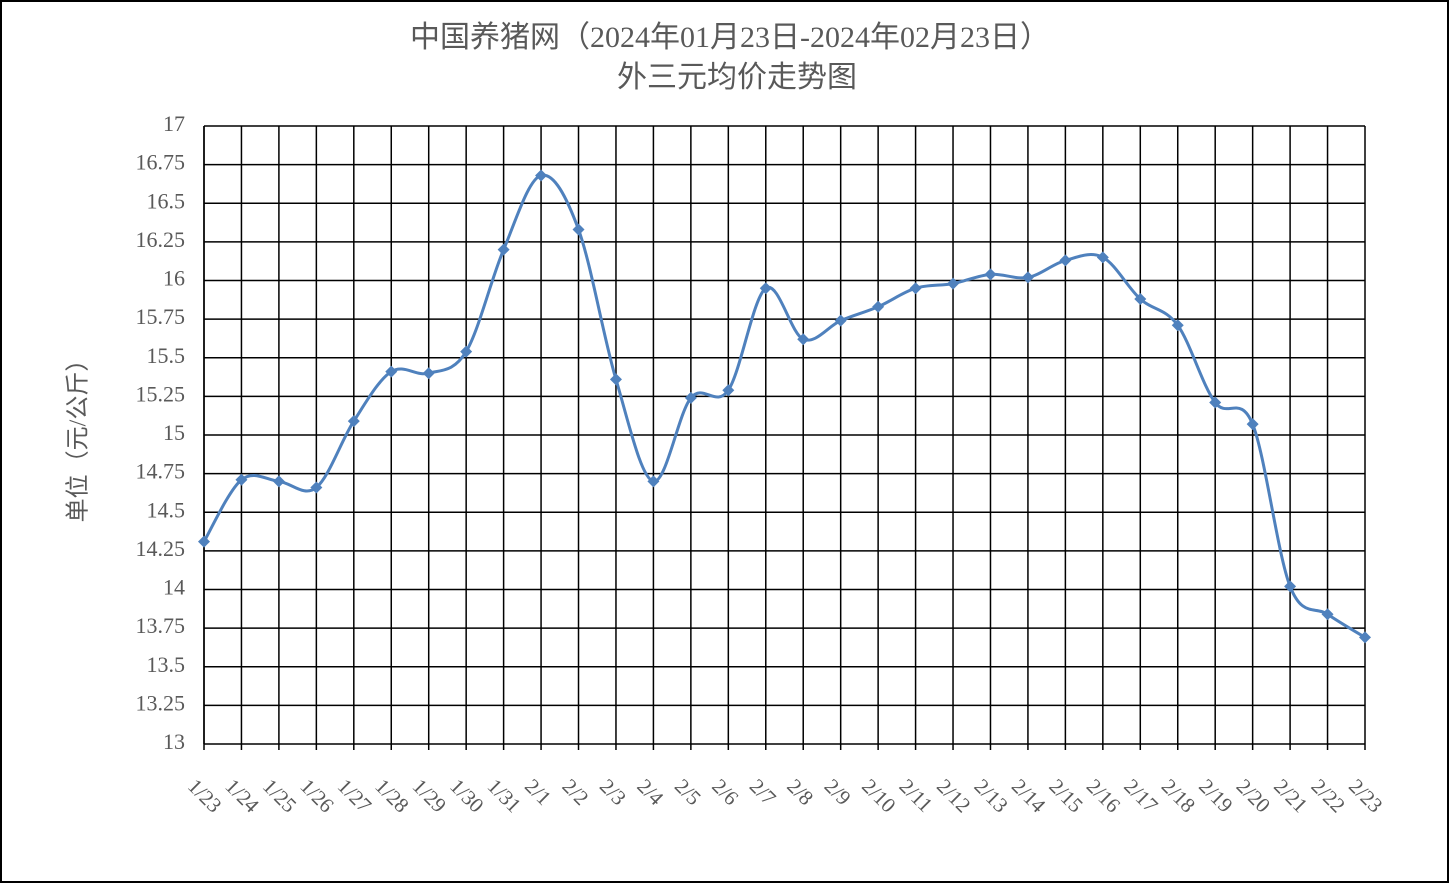  I want to click on y-tick-label: 17, so click(174, 123).